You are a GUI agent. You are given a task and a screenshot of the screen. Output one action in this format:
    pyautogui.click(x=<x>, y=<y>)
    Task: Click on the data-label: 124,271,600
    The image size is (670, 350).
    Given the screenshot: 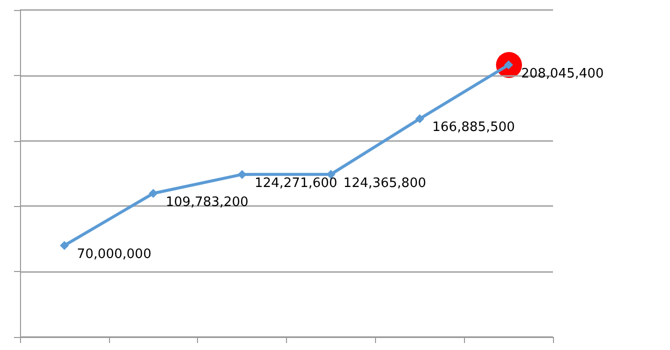 What is the action you would take?
    pyautogui.click(x=296, y=183)
    